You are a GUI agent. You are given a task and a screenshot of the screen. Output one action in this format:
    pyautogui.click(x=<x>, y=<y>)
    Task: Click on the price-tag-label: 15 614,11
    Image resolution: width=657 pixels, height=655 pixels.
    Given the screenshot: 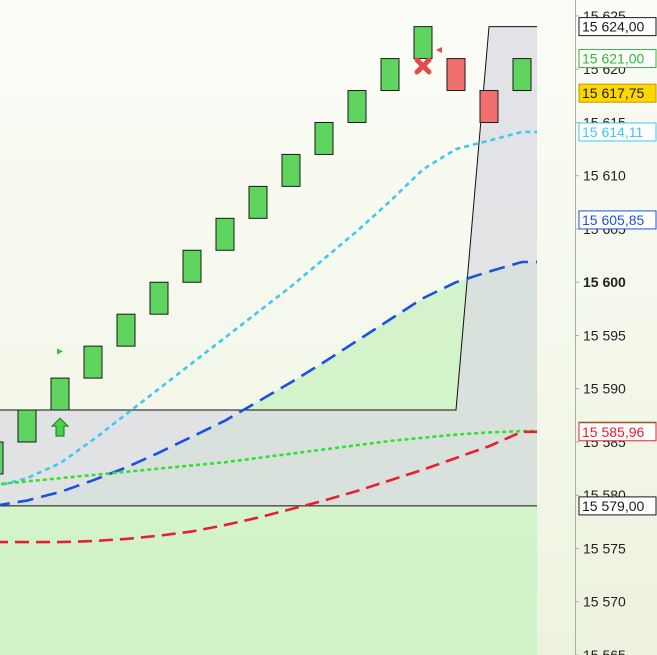 What is the action you would take?
    pyautogui.click(x=612, y=132)
    